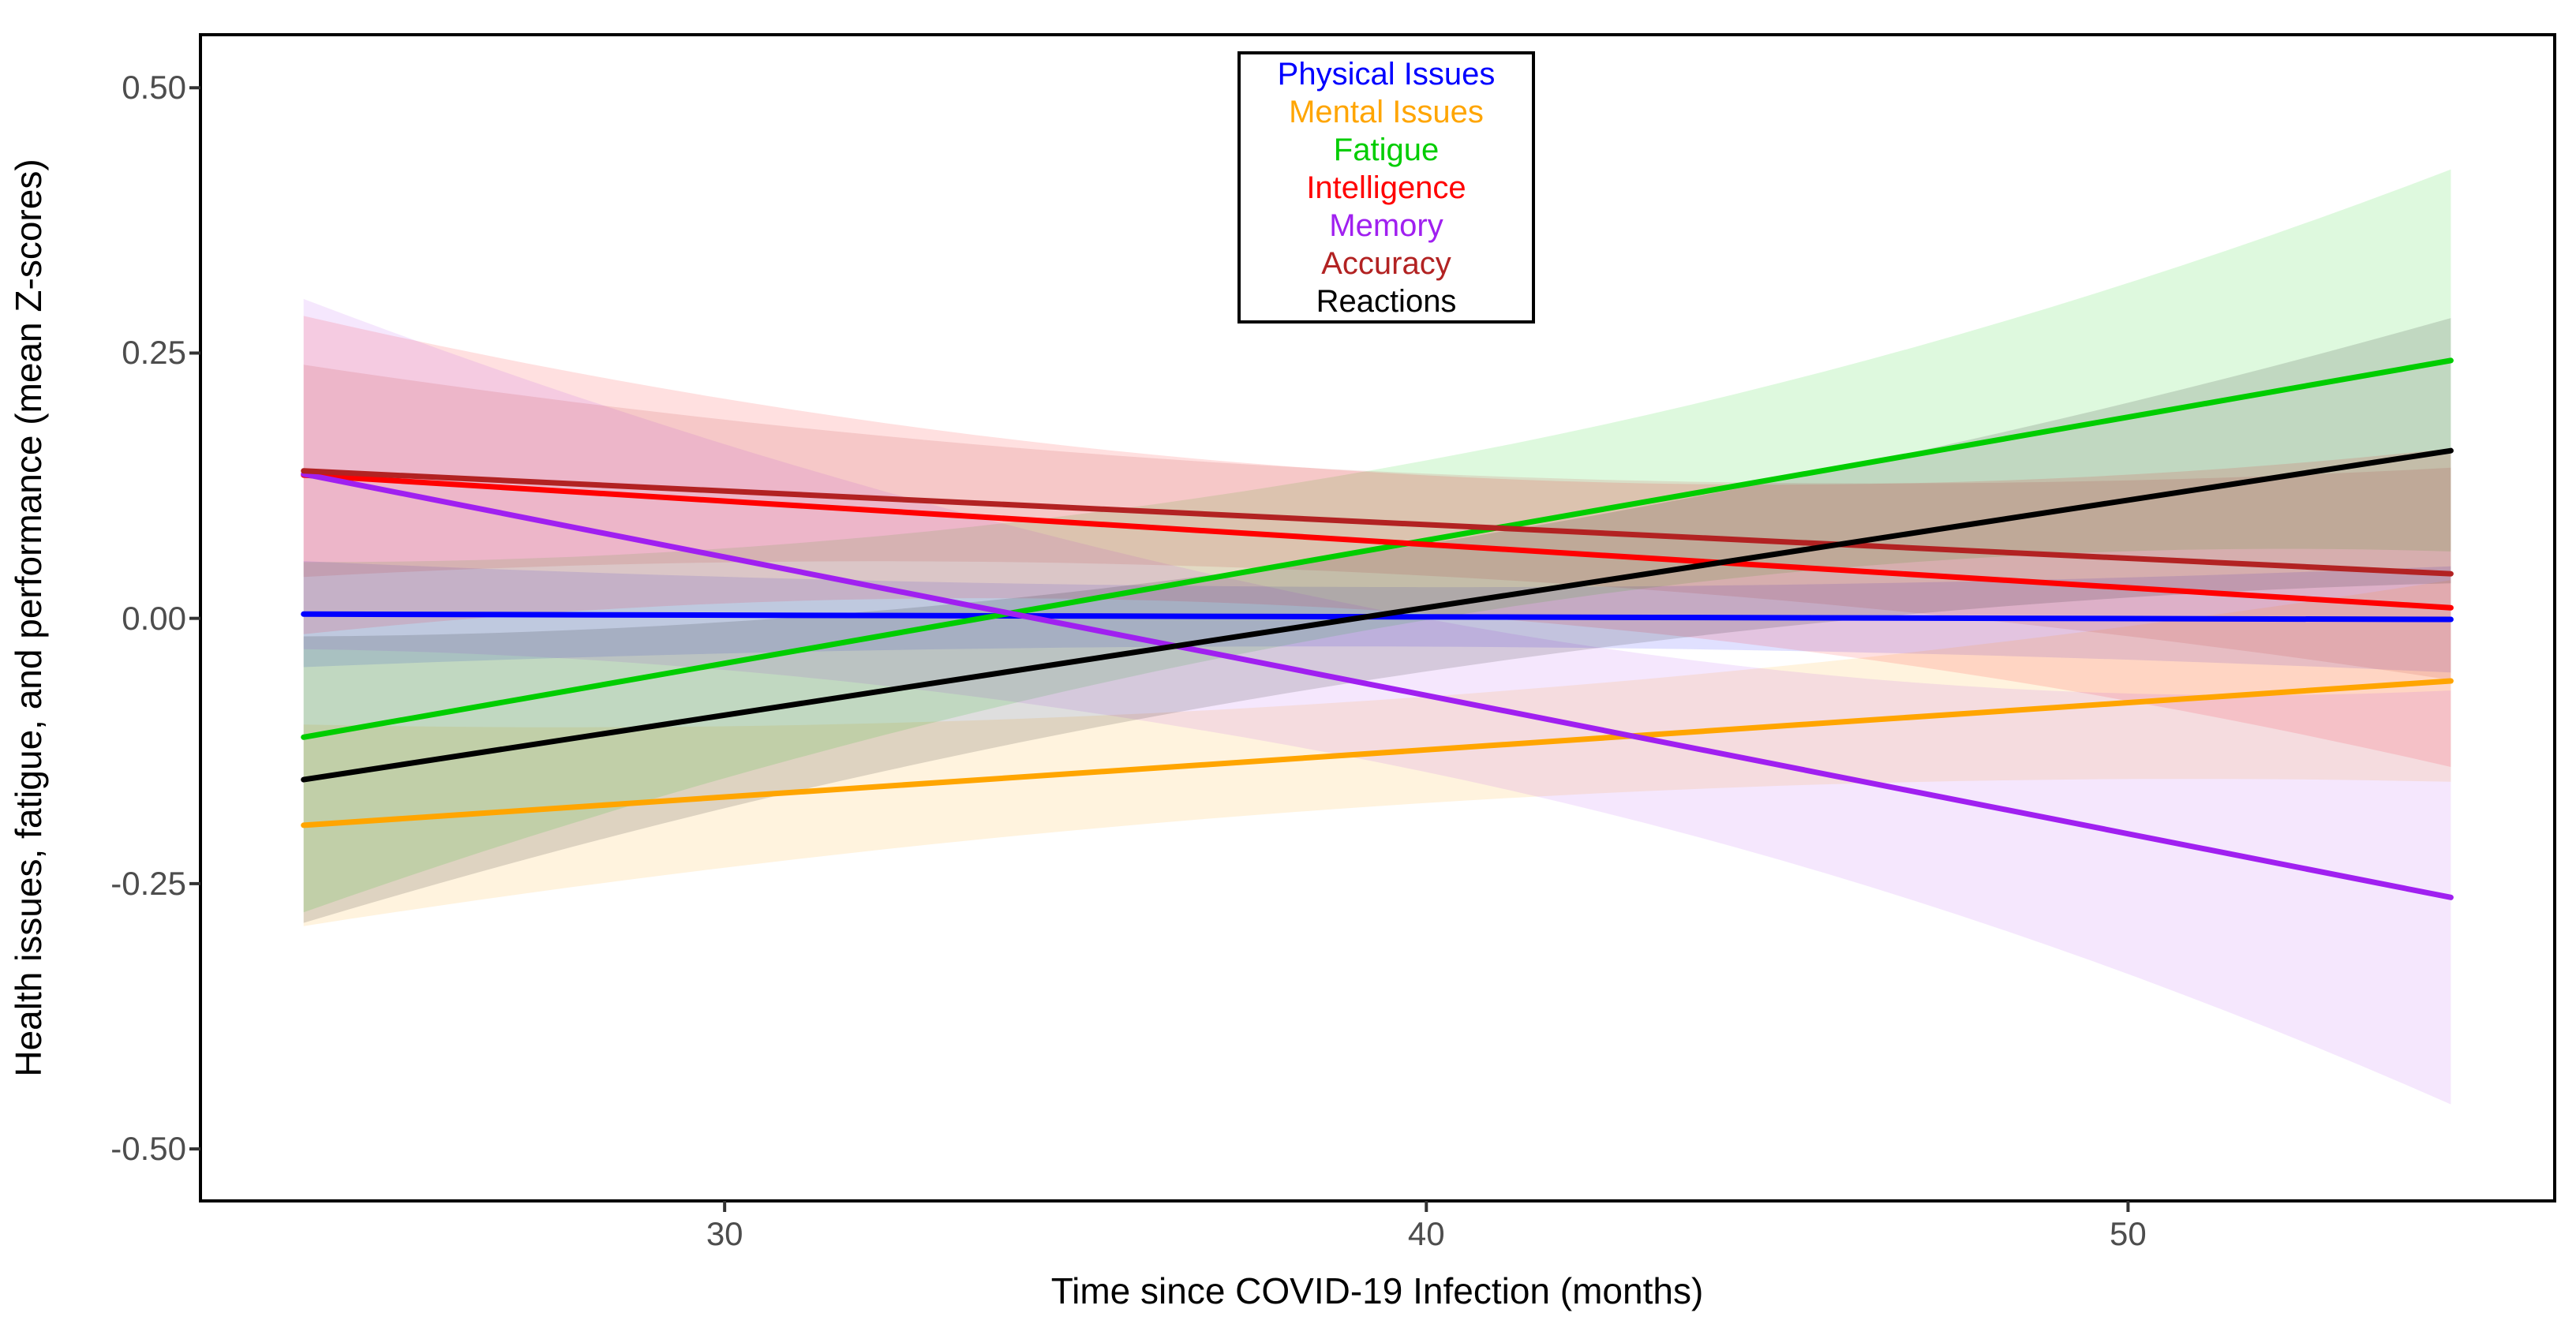 This screenshot has height=1339, width=2576. What do you see at coordinates (1377, 522) in the screenshot?
I see `trend-line-accuracy` at bounding box center [1377, 522].